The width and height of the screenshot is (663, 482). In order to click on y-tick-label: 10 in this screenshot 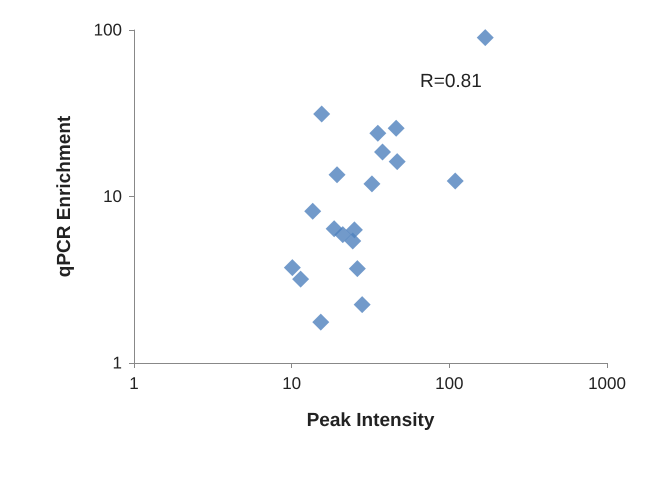, I will do `click(112, 196)`.